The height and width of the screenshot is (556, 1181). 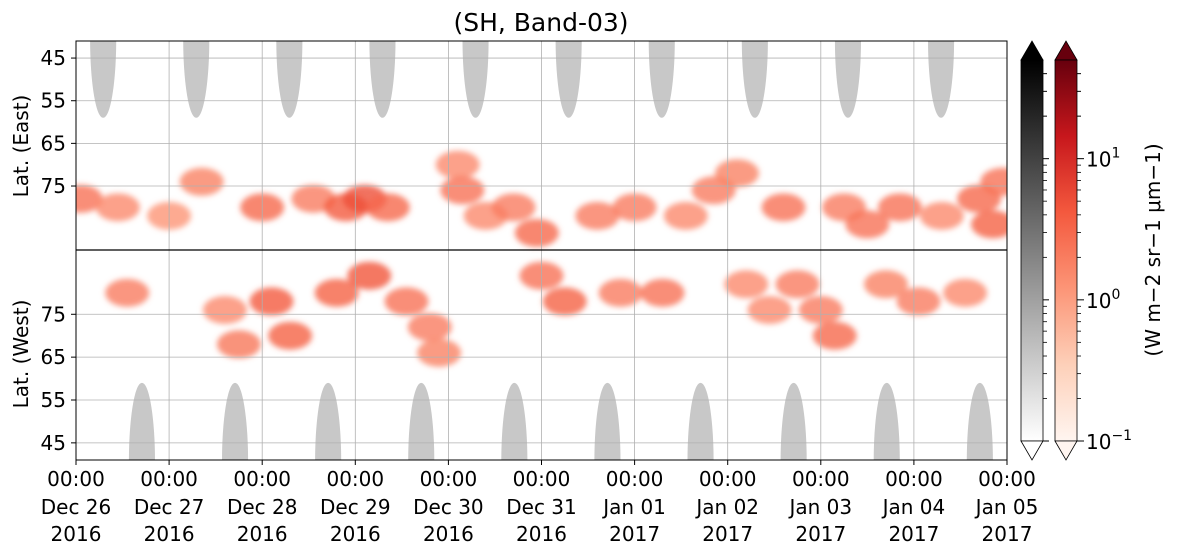 I want to click on x-tick-label: 00:00 Jan 04 2017, so click(x=913, y=506).